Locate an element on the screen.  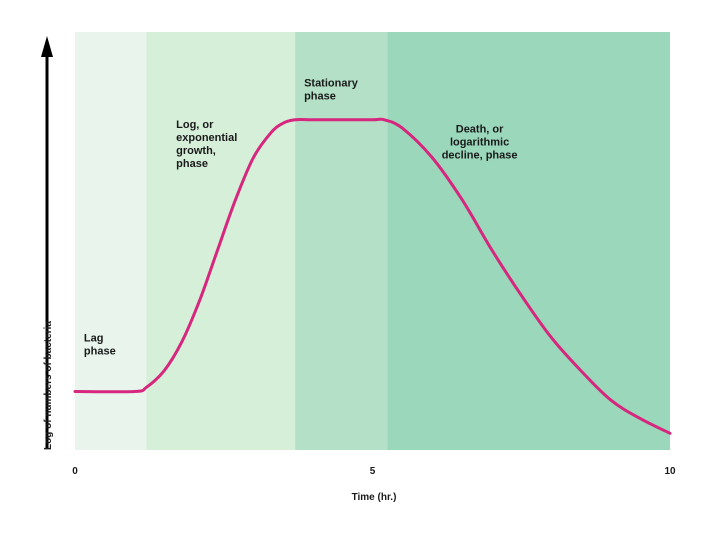
x-axis-ticks: 0 5 10 is located at coordinates (374, 471).